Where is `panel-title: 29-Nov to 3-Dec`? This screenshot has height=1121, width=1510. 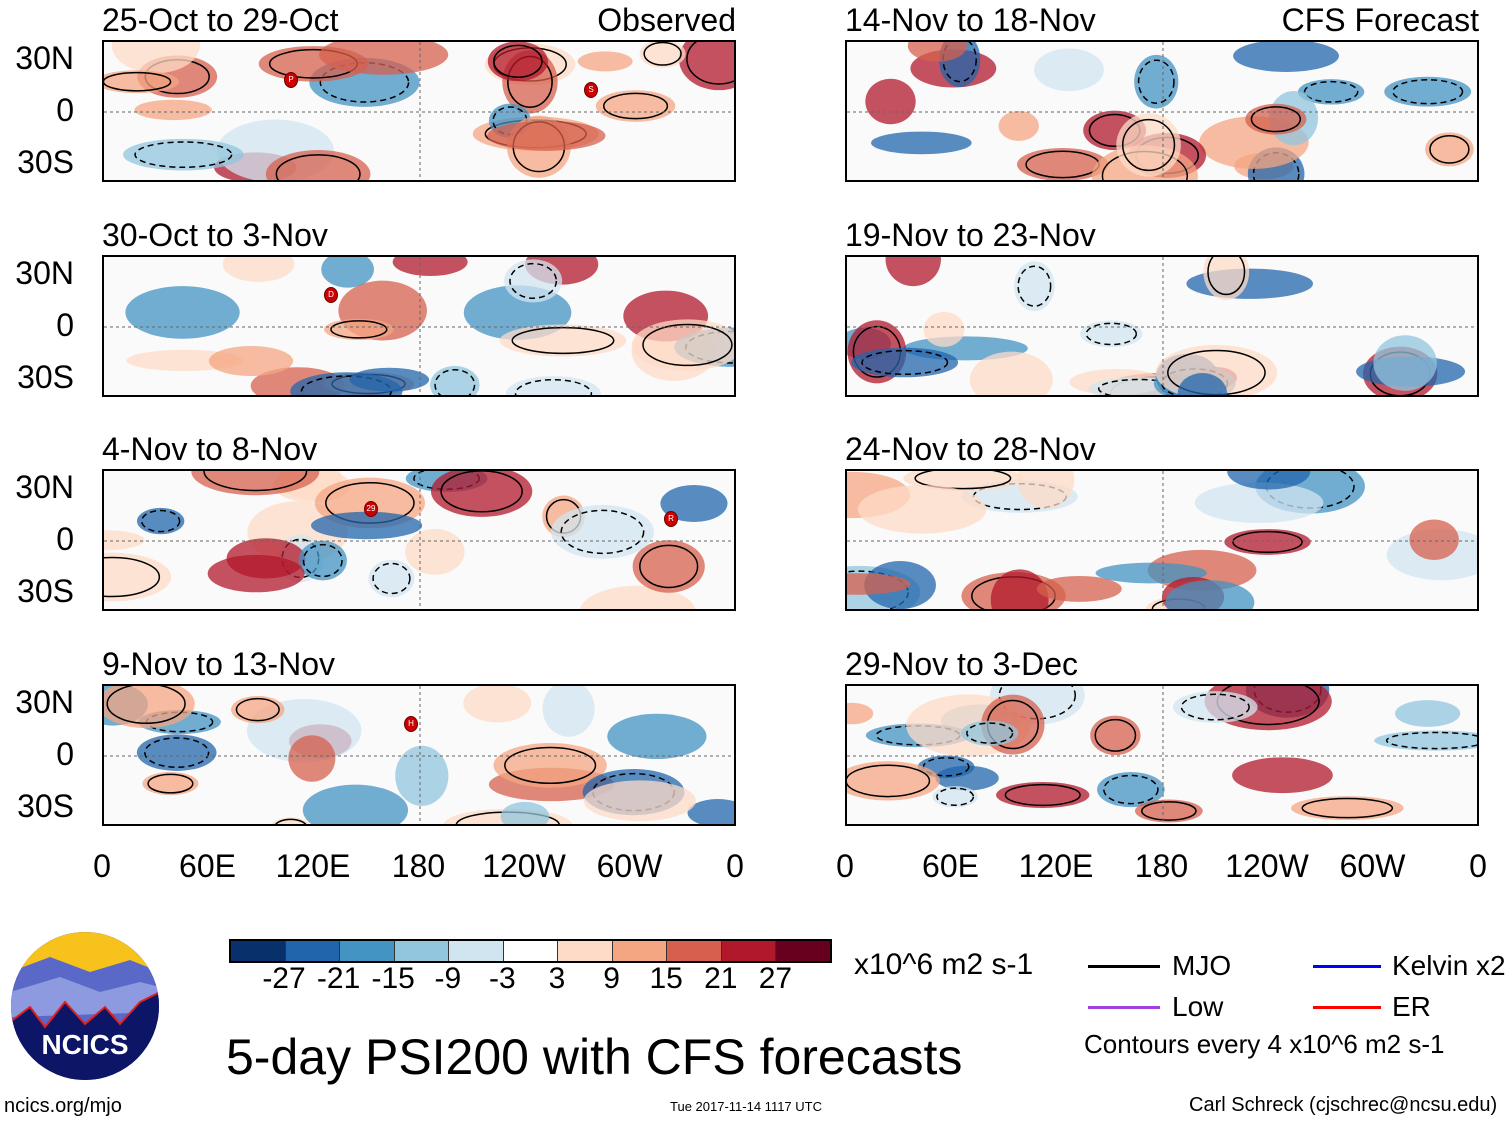 panel-title: 29-Nov to 3-Dec is located at coordinates (961, 664).